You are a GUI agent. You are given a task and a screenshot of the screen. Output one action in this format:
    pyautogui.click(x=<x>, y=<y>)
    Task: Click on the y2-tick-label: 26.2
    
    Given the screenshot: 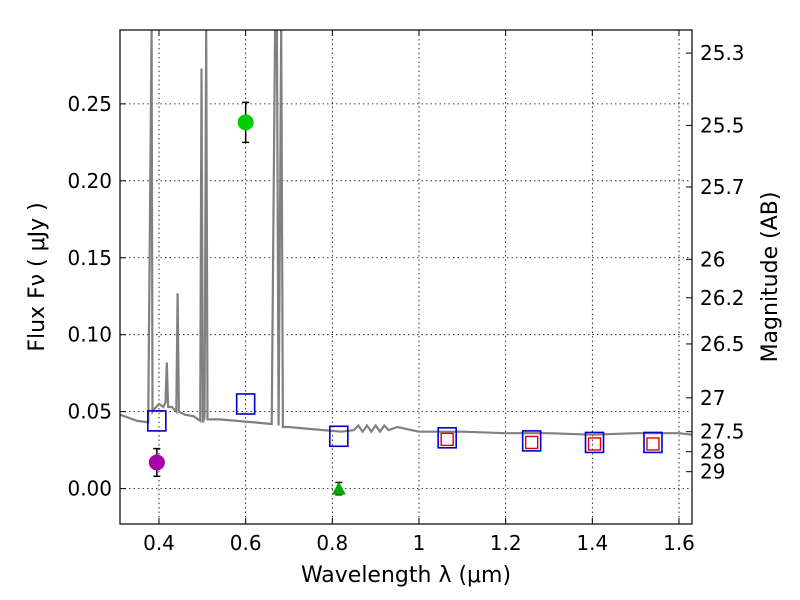 What is the action you would take?
    pyautogui.click(x=722, y=298)
    